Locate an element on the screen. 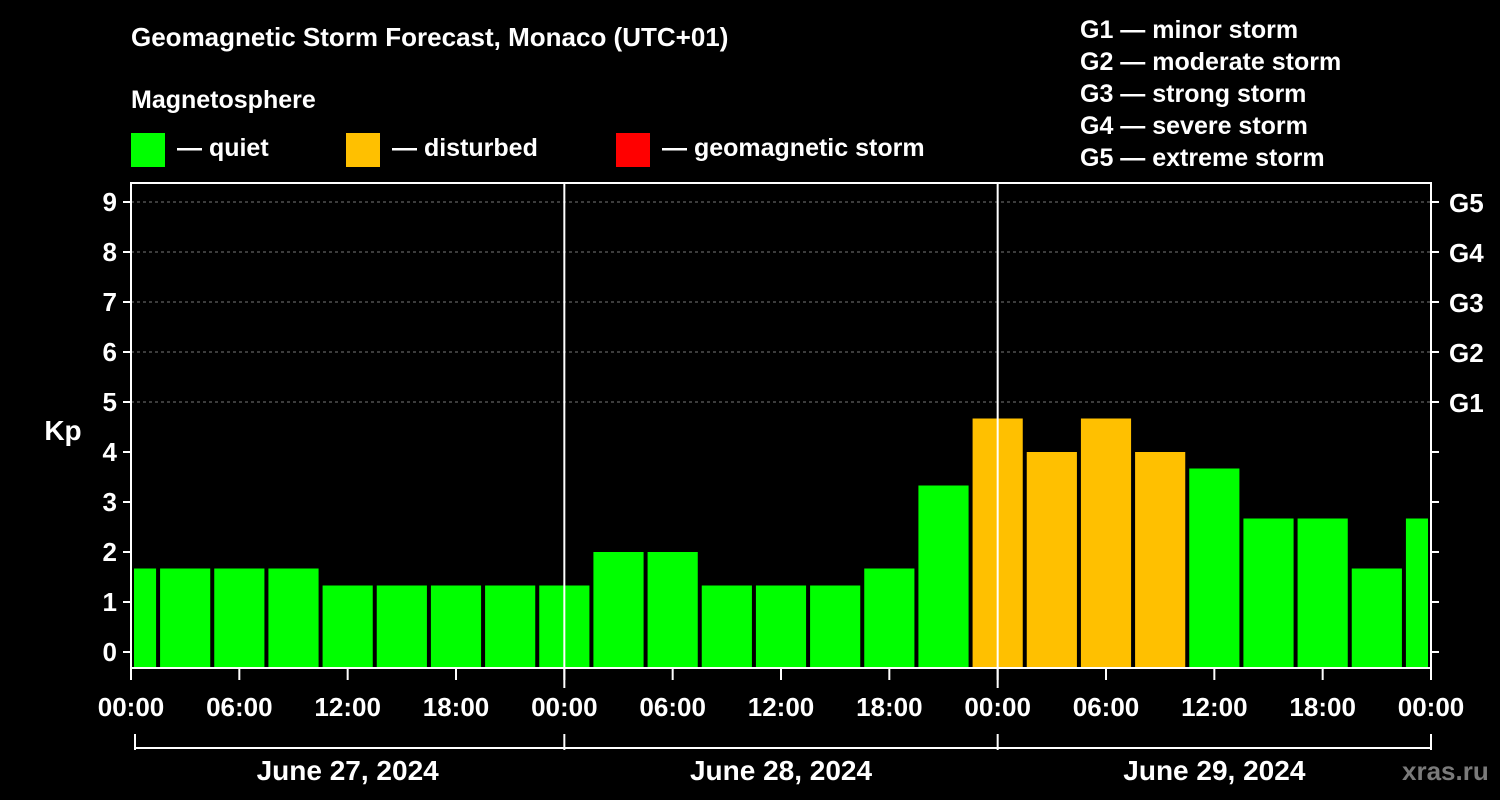  g-level-label-g4: G4 is located at coordinates (1466, 253).